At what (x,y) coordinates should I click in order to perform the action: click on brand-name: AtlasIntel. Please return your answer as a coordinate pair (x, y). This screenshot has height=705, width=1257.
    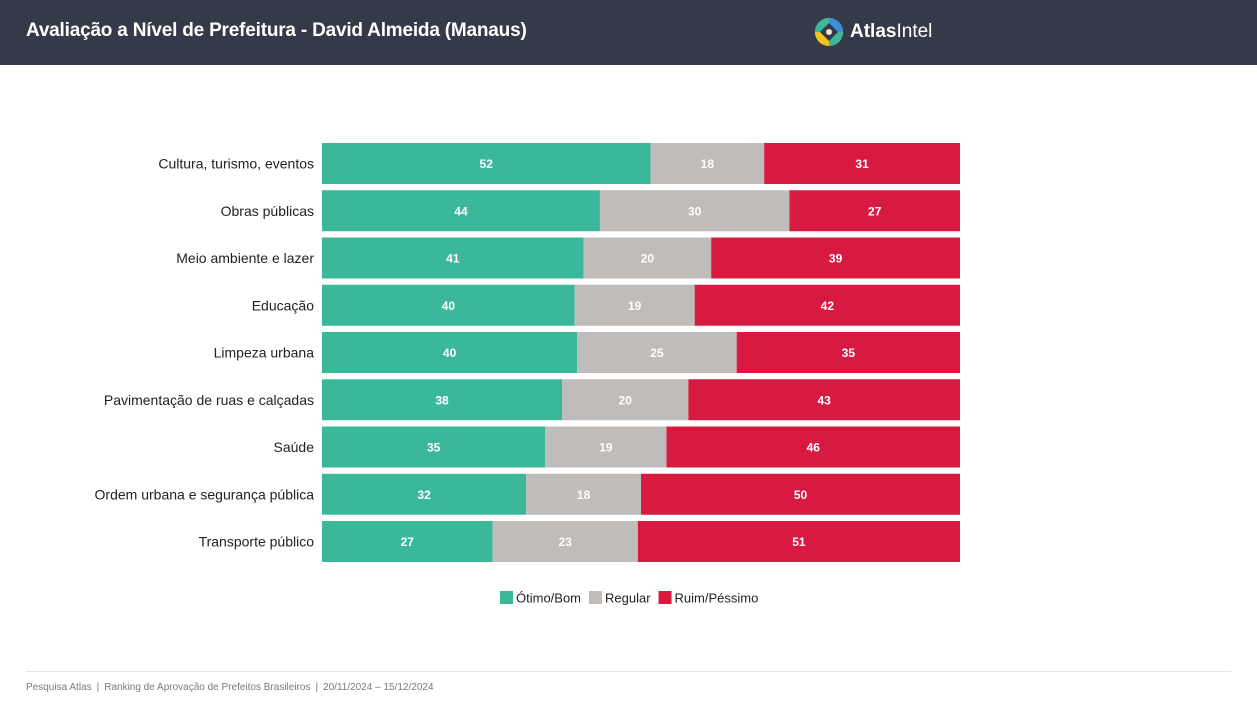
    Looking at the image, I should click on (891, 32).